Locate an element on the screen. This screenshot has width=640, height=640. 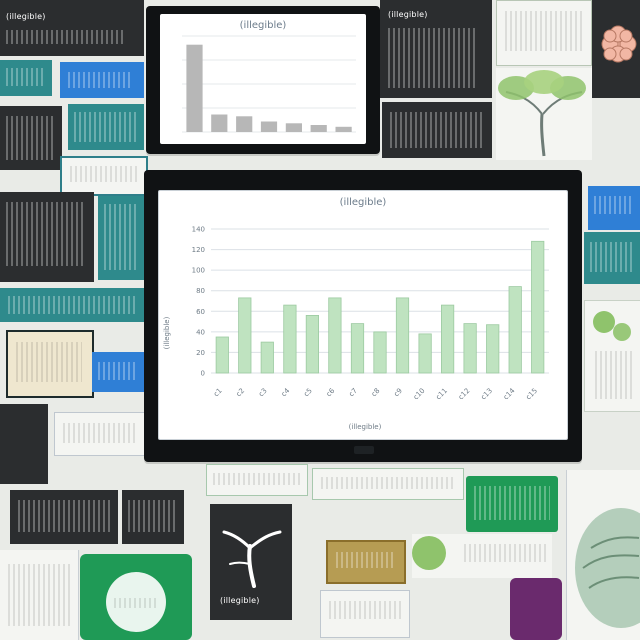
x-tick-label: c5 is located at coordinates (308, 393).